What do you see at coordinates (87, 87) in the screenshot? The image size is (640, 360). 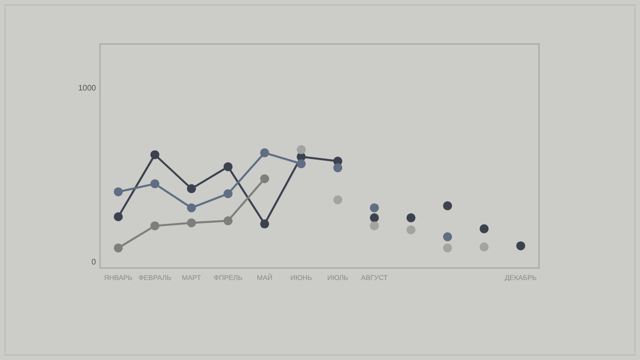 I see `y-tick-label: 1000` at bounding box center [87, 87].